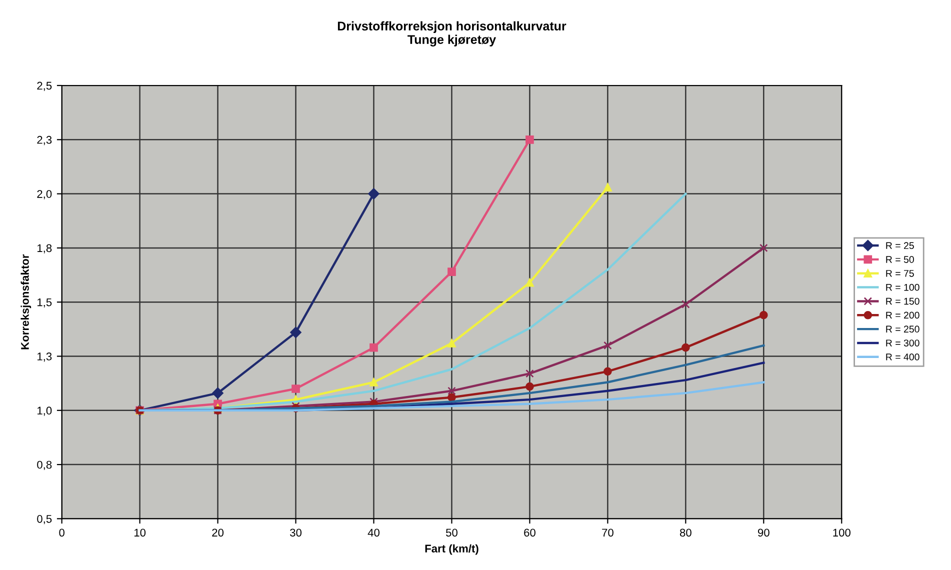  Describe the element at coordinates (900, 273) in the screenshot. I see `legend-label: R = 75` at that location.